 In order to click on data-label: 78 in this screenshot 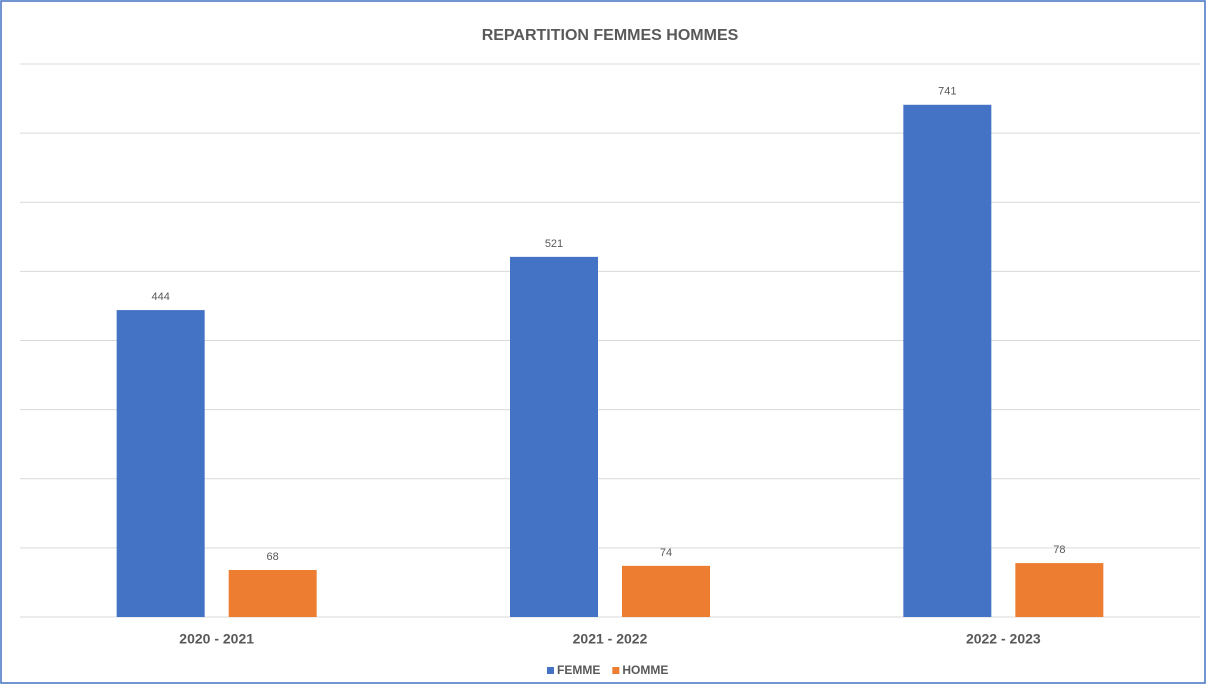, I will do `click(1059, 550)`.